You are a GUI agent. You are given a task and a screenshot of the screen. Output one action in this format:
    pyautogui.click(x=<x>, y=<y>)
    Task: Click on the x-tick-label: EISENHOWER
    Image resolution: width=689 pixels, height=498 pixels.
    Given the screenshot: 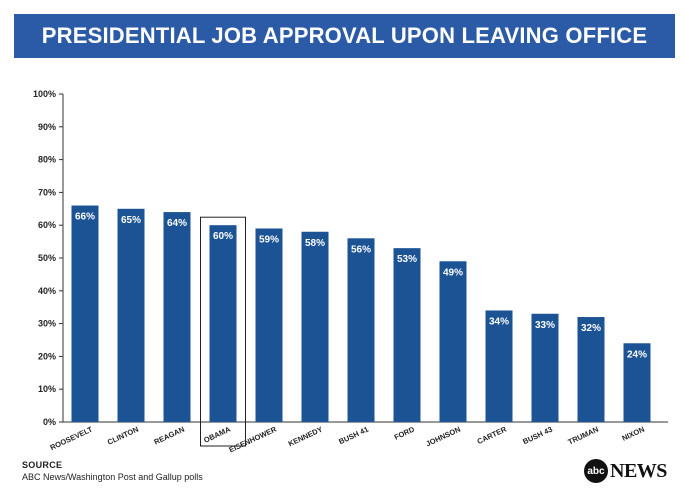 What is the action you would take?
    pyautogui.click(x=253, y=439)
    